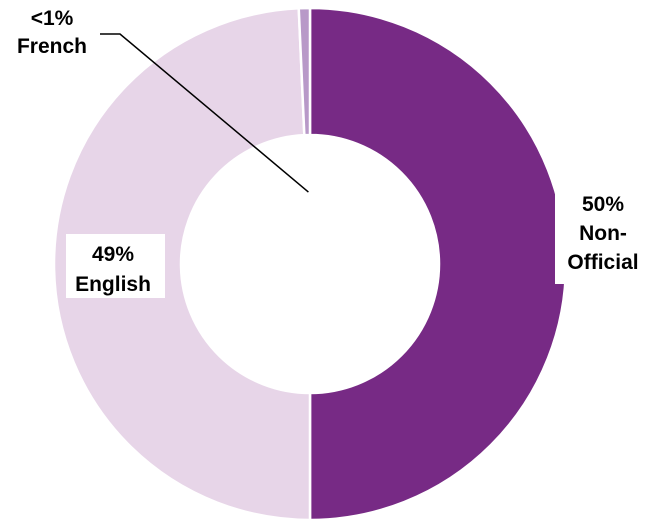 Image resolution: width=657 pixels, height=524 pixels. I want to click on label-background-non-official, so click(590, 236).